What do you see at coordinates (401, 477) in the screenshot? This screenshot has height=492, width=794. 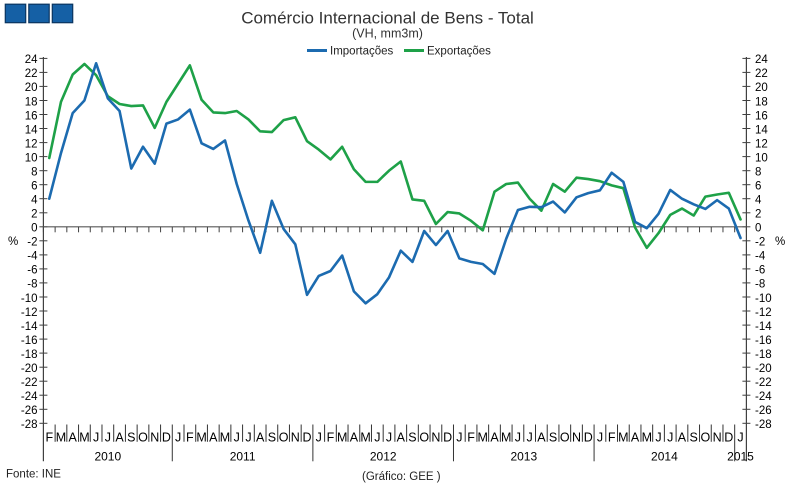 I see `svg-text: (Gráfico: GEE )` at bounding box center [401, 477].